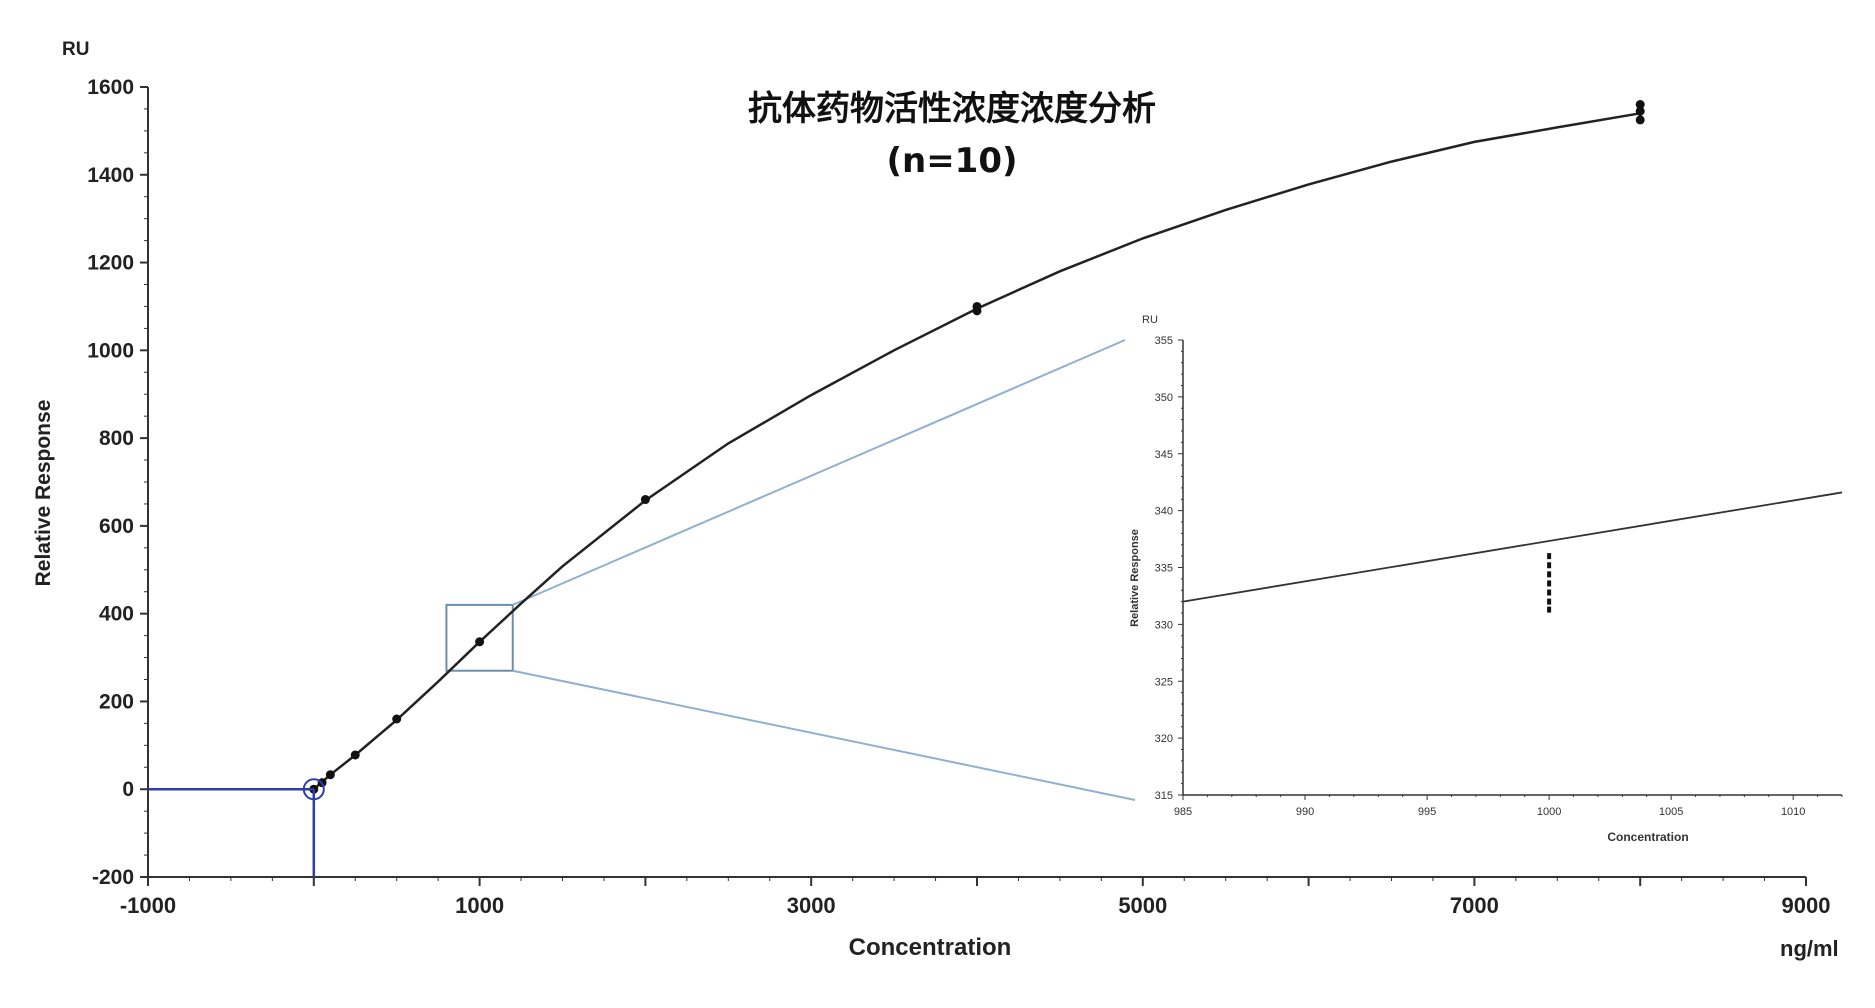 Image resolution: width=1875 pixels, height=1008 pixels. What do you see at coordinates (819, 472) in the screenshot?
I see `zoom-connector-top` at bounding box center [819, 472].